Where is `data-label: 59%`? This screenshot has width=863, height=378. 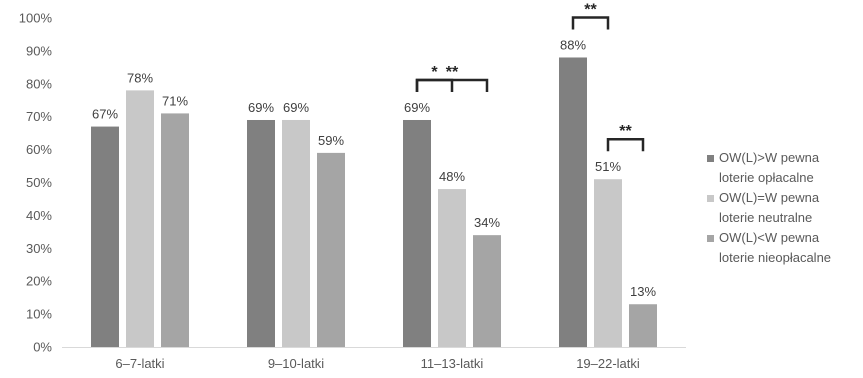 data-label: 59% is located at coordinates (331, 140).